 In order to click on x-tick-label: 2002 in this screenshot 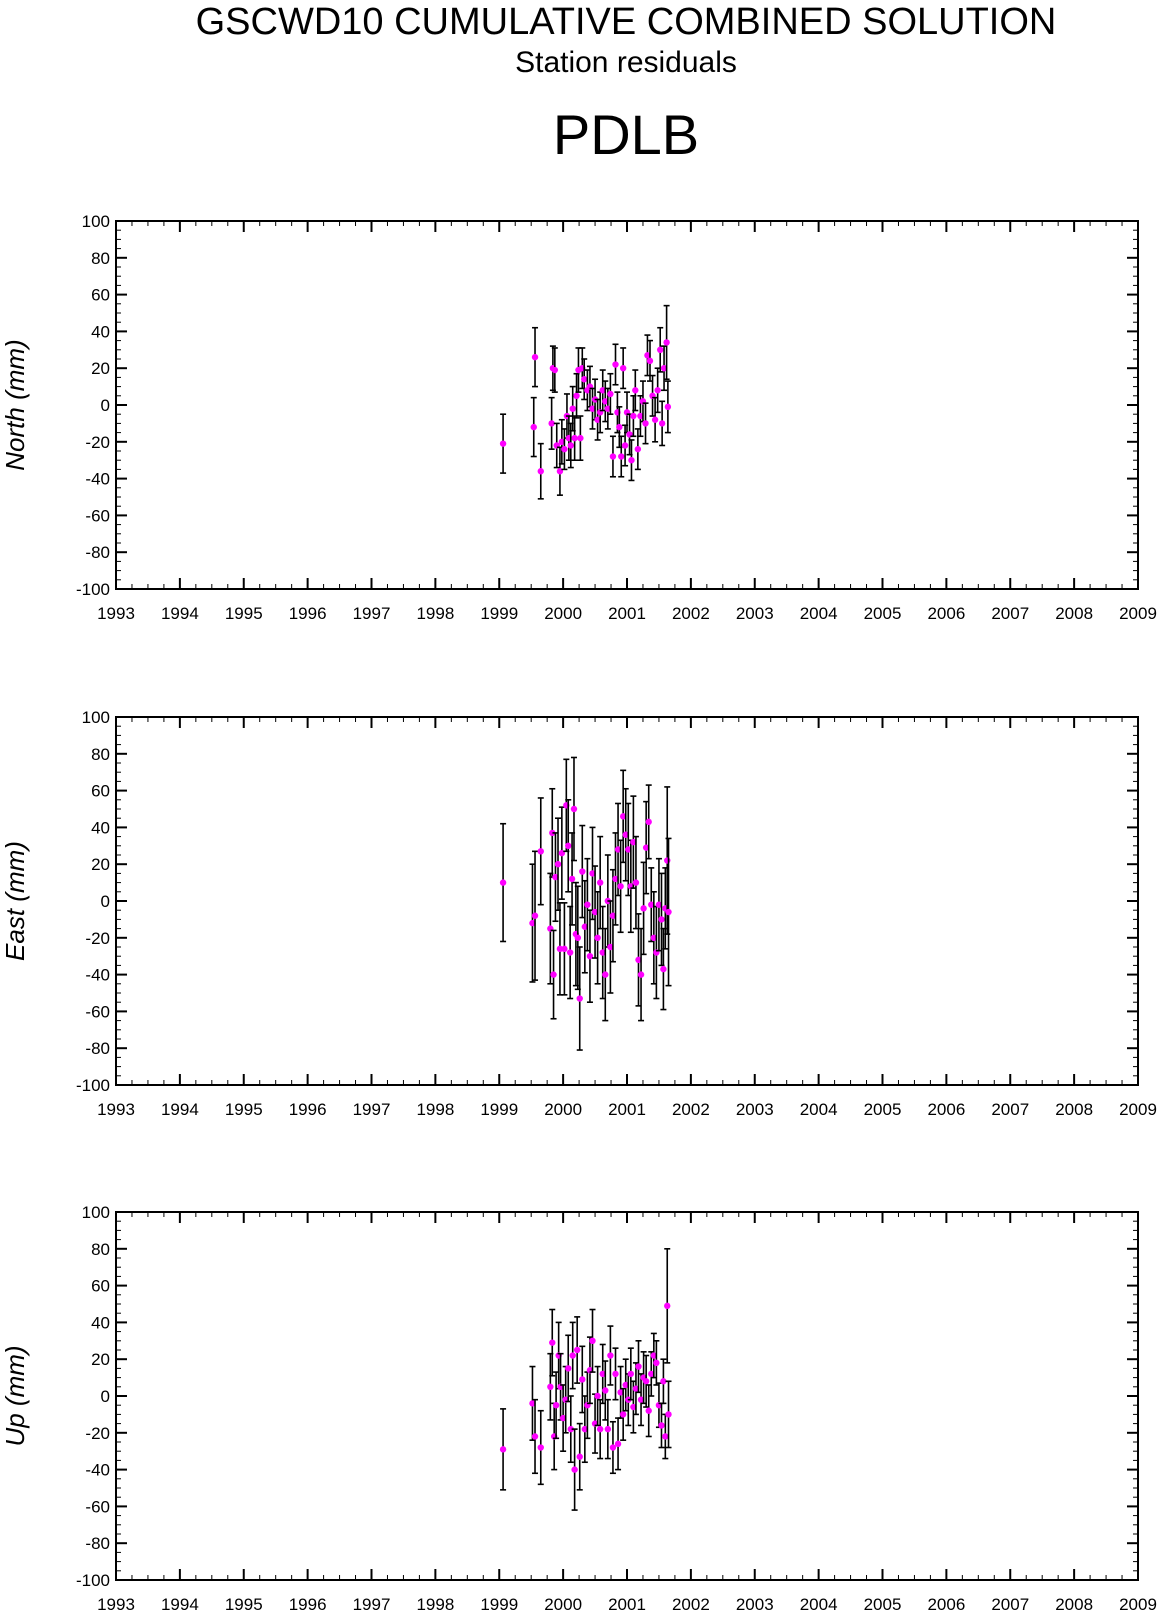, I will do `click(691, 1604)`.